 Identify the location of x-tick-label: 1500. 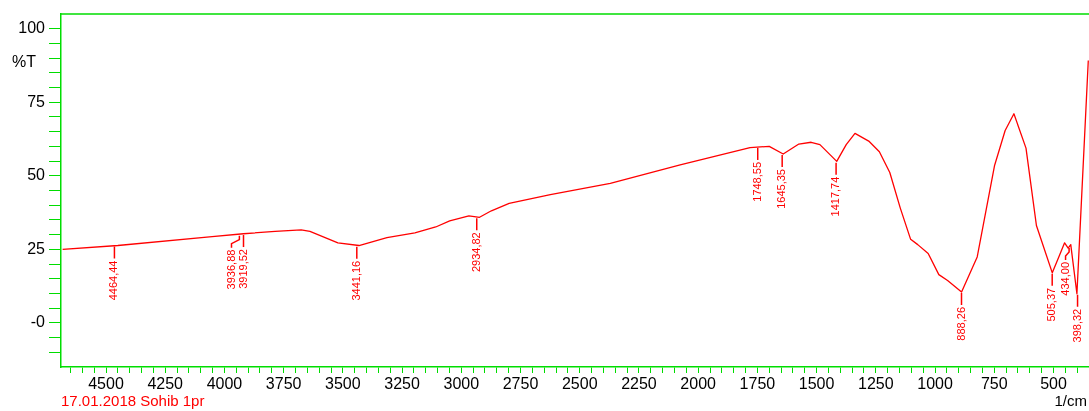
(816, 384).